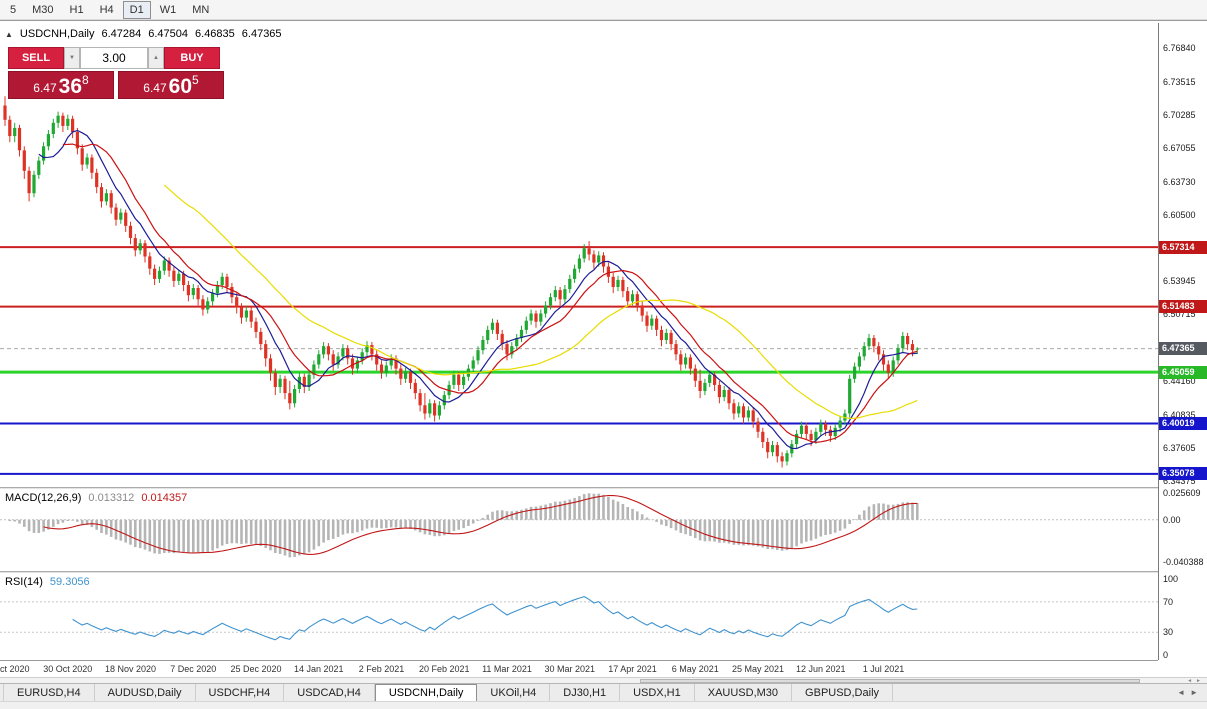  Describe the element at coordinates (1179, 381) in the screenshot. I see `price-tick: 6.44160` at that location.